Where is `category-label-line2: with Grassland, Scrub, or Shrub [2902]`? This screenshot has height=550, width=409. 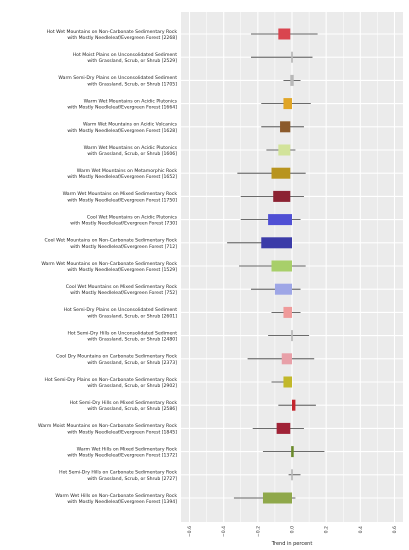 category-label-line2: with Grassland, Scrub, or Shrub [2902] is located at coordinates (132, 386).